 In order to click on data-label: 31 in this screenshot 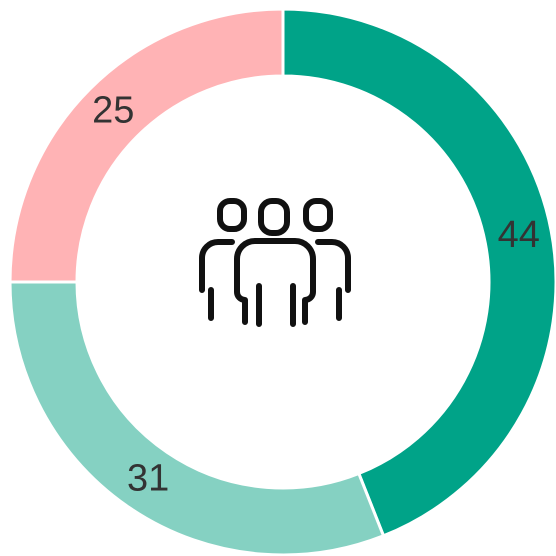, I will do `click(148, 479)`.